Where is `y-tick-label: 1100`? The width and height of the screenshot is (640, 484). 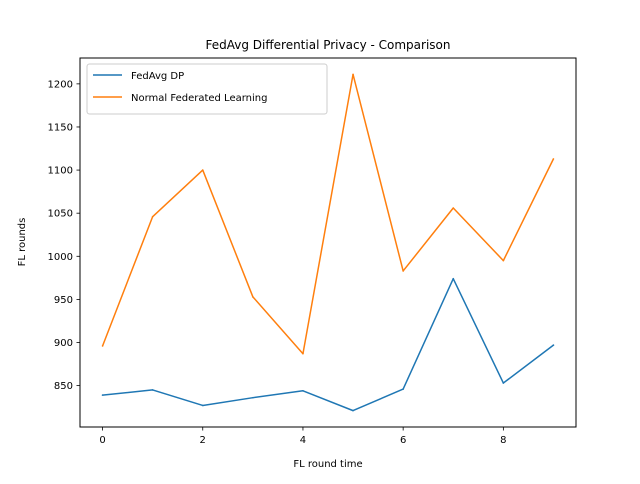 y-tick-label: 1100 is located at coordinates (60, 171).